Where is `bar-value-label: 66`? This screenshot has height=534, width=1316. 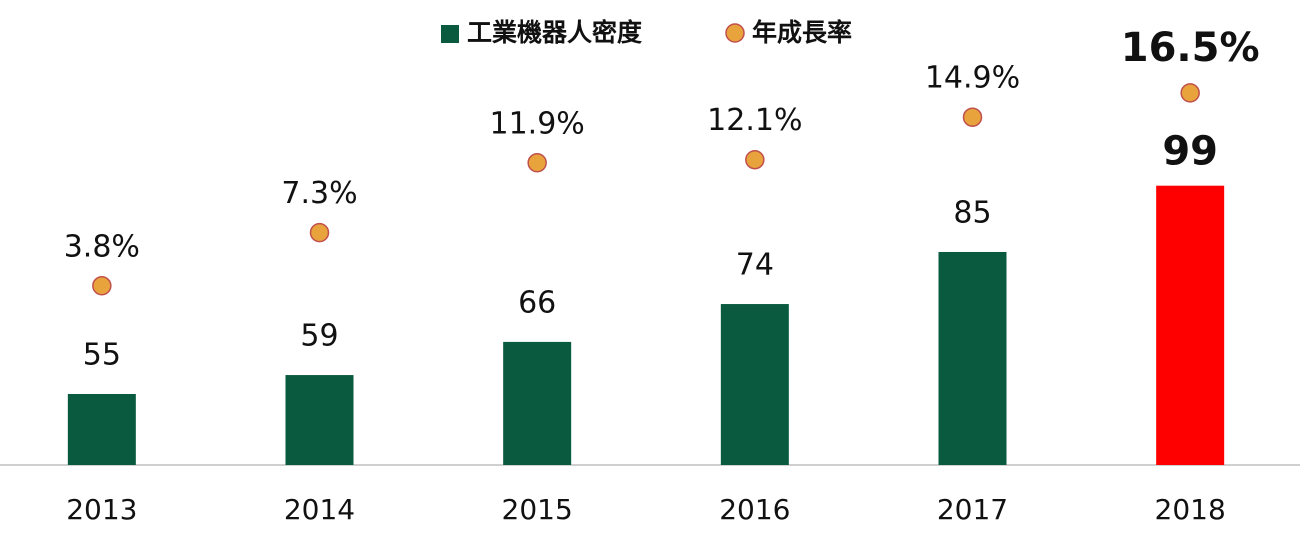 bar-value-label: 66 is located at coordinates (537, 302).